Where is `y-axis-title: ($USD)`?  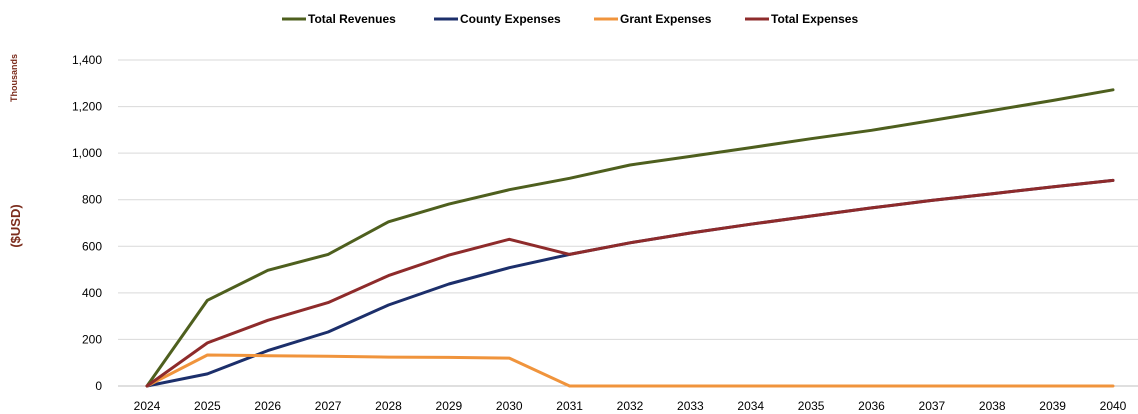
y-axis-title: ($USD) is located at coordinates (15, 225).